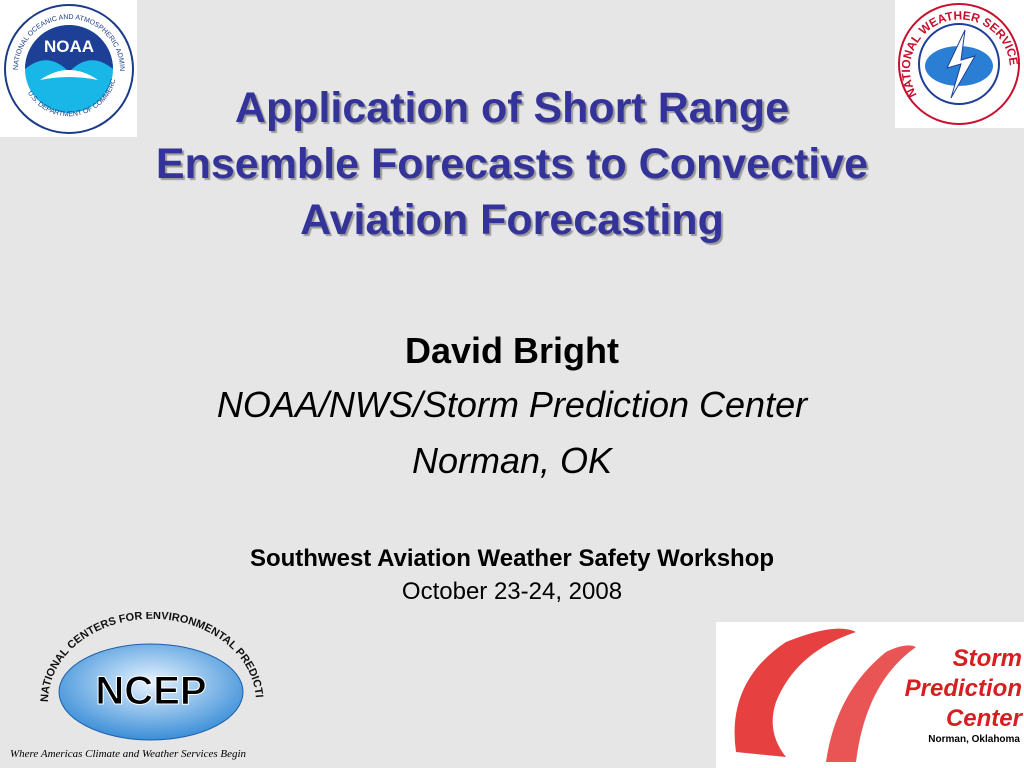 The image size is (1024, 768). Describe the element at coordinates (512, 108) in the screenshot. I see `title-line: Application of Short Range` at that location.